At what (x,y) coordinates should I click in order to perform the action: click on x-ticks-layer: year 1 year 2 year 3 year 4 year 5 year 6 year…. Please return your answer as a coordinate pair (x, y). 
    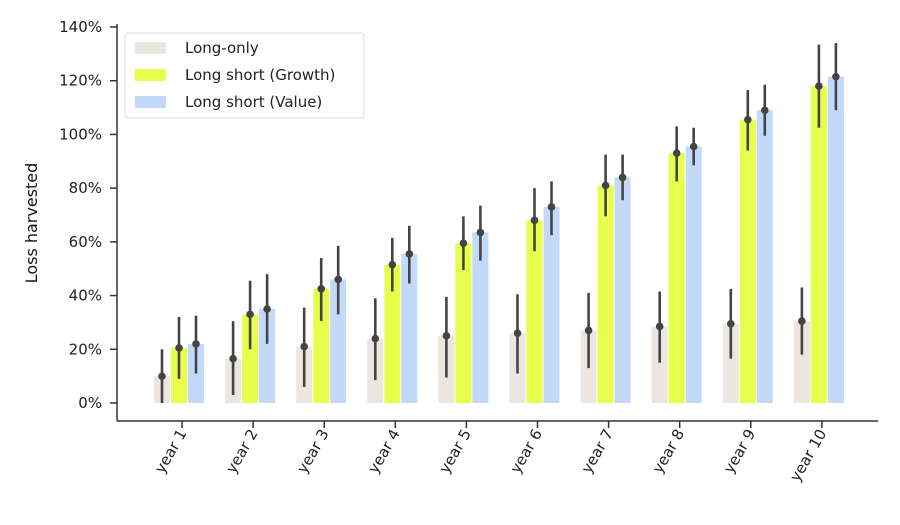
    Looking at the image, I should click on (490, 453).